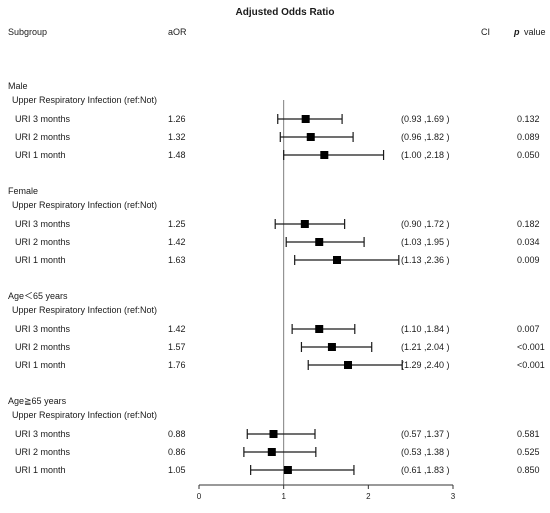 The width and height of the screenshot is (550, 513). What do you see at coordinates (528, 452) in the screenshot?
I see `row-p-value: 0.525` at bounding box center [528, 452].